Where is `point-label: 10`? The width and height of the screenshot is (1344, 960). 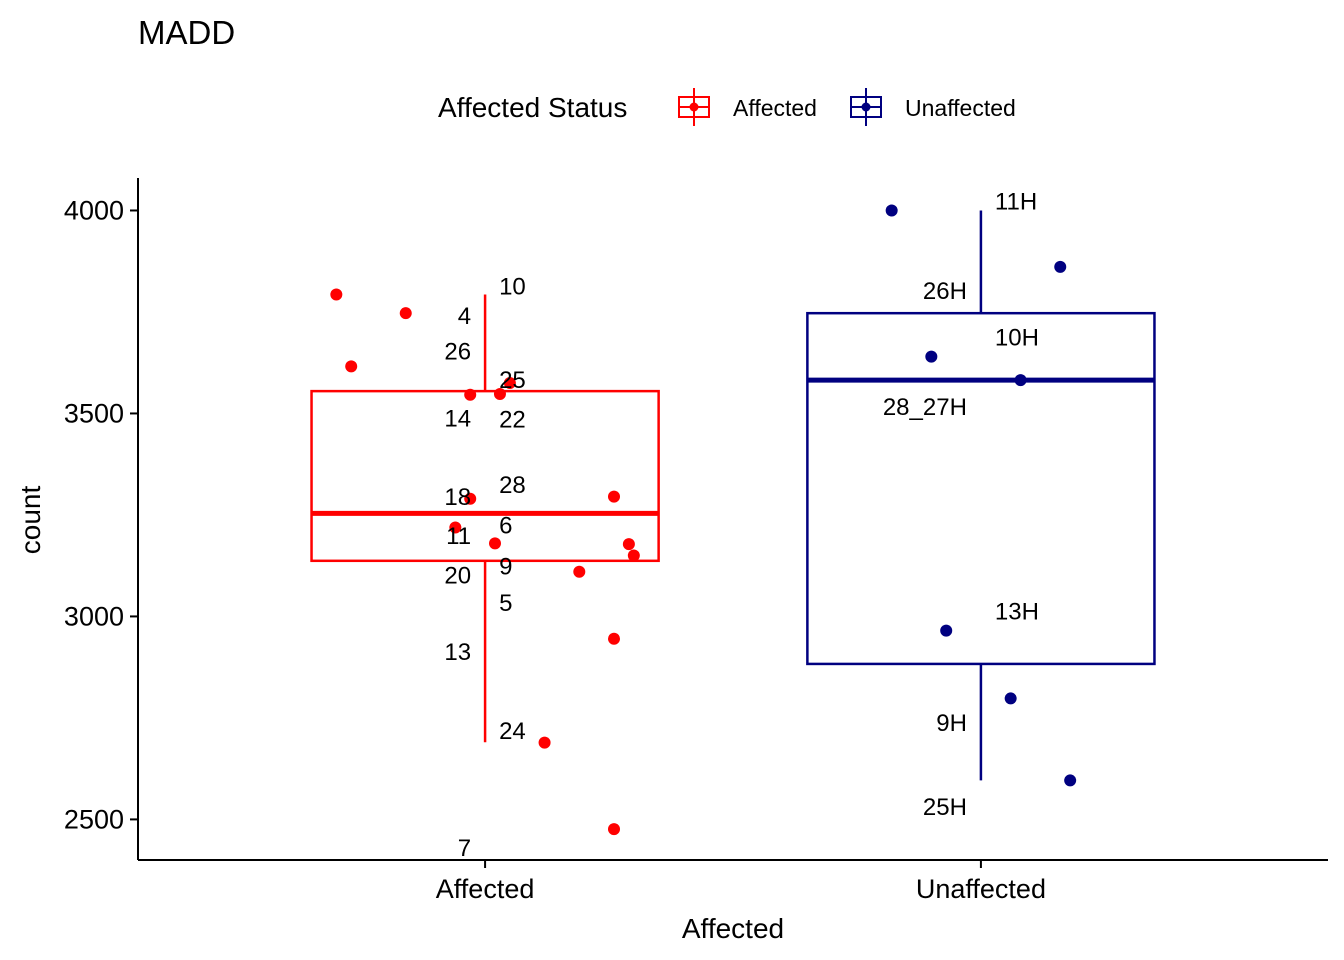 point-label: 10 is located at coordinates (512, 287).